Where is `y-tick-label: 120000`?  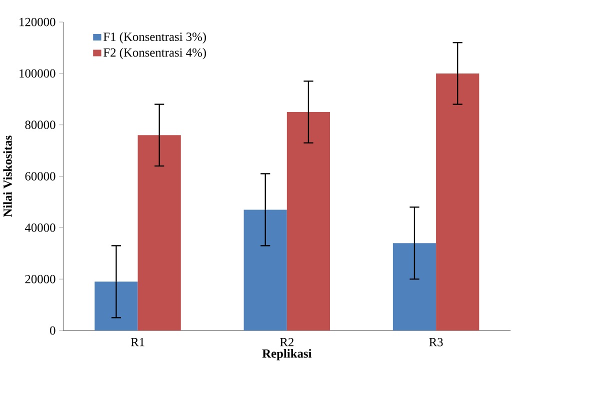 y-tick-label: 120000 is located at coordinates (38, 22).